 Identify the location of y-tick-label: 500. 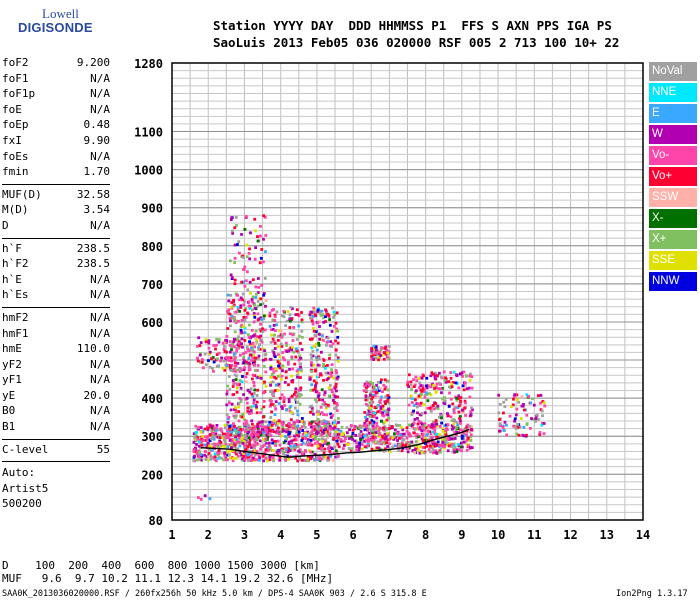
(152, 361).